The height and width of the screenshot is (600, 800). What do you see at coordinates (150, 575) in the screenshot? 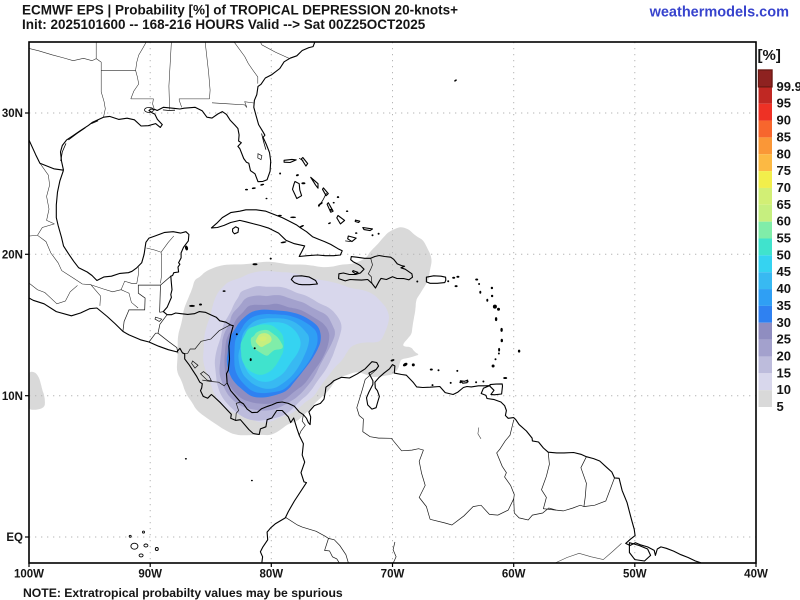
I see `svg-text: 90W` at bounding box center [150, 575].